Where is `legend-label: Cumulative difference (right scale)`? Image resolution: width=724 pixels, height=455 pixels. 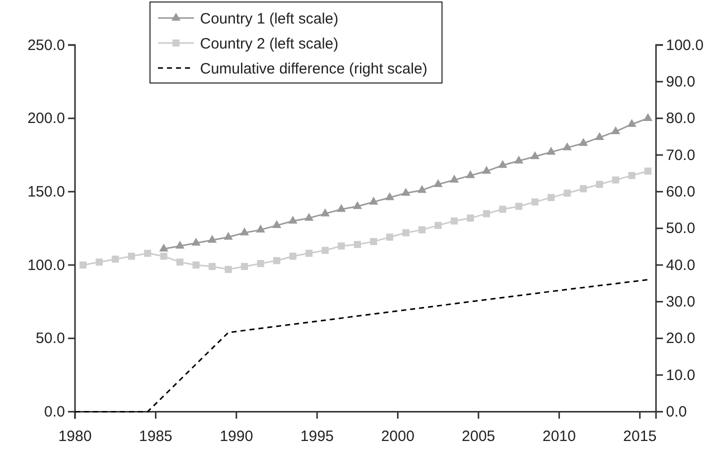
legend-label: Cumulative difference (right scale) is located at coordinates (314, 69).